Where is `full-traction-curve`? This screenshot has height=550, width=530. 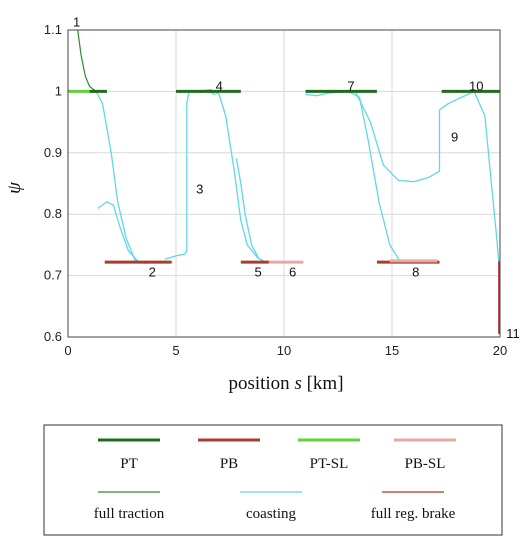 full-traction-curve is located at coordinates (87, 60).